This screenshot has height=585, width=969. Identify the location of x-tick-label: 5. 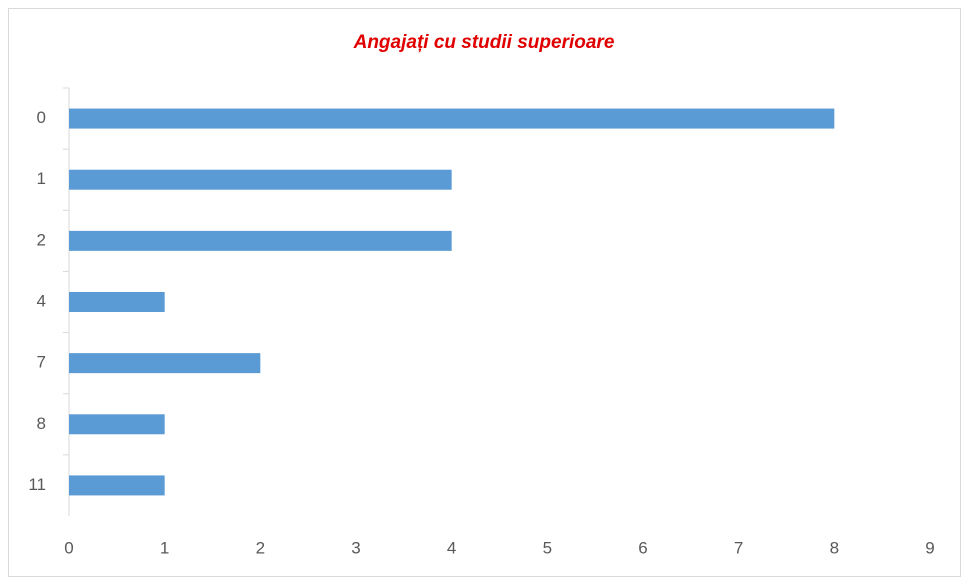
(547, 547).